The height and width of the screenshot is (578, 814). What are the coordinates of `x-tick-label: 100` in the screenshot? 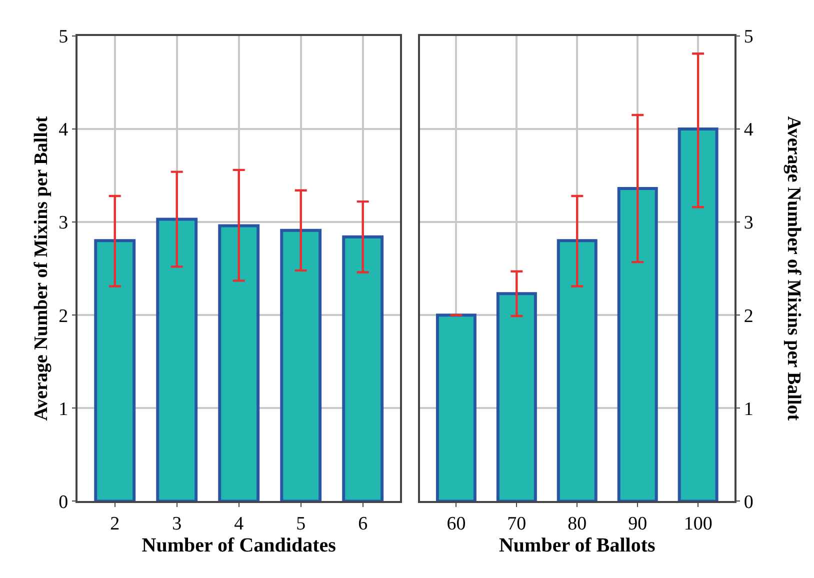 It's located at (698, 524).